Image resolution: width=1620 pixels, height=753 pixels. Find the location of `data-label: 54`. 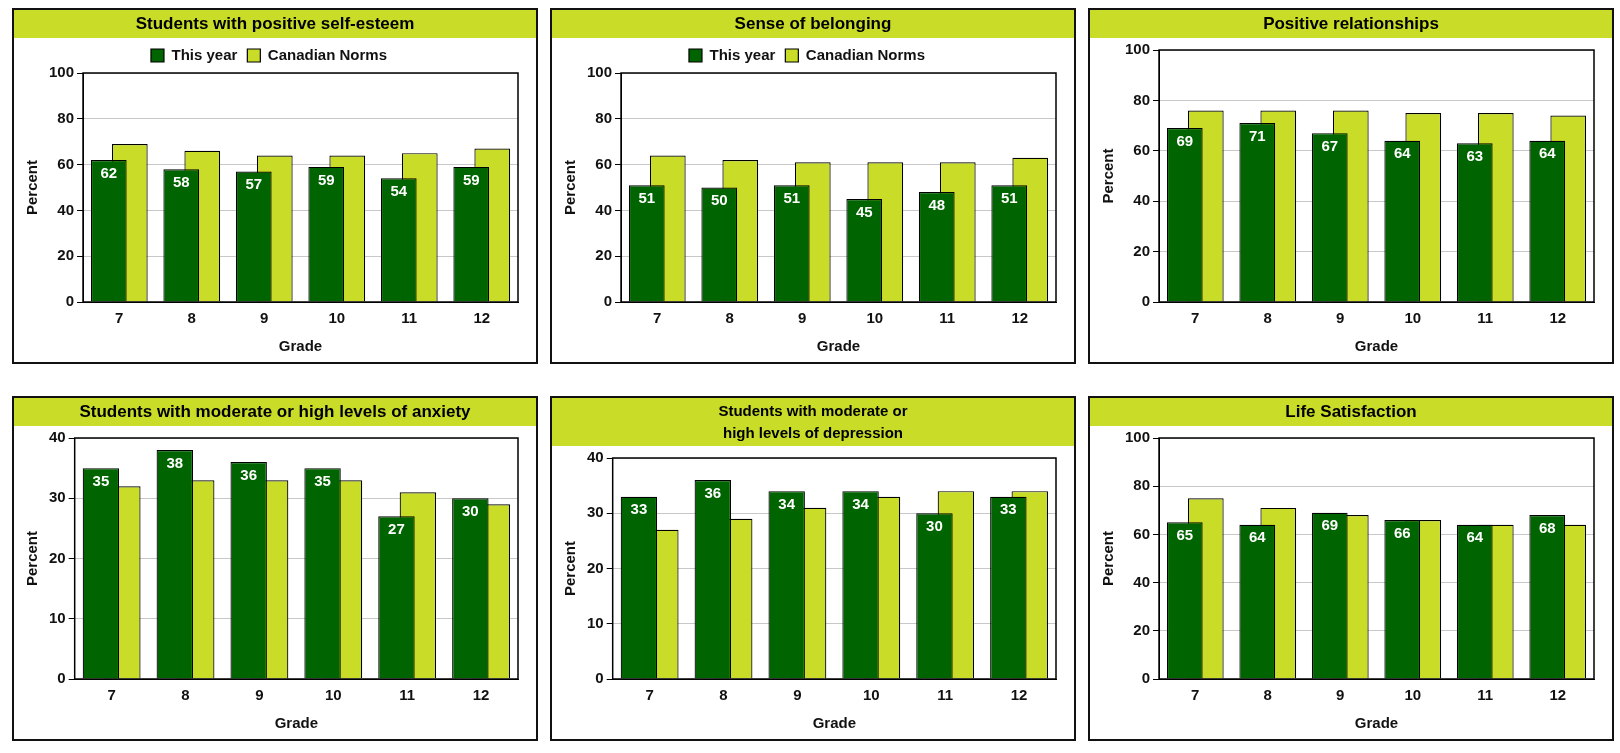

data-label: 54 is located at coordinates (399, 190).